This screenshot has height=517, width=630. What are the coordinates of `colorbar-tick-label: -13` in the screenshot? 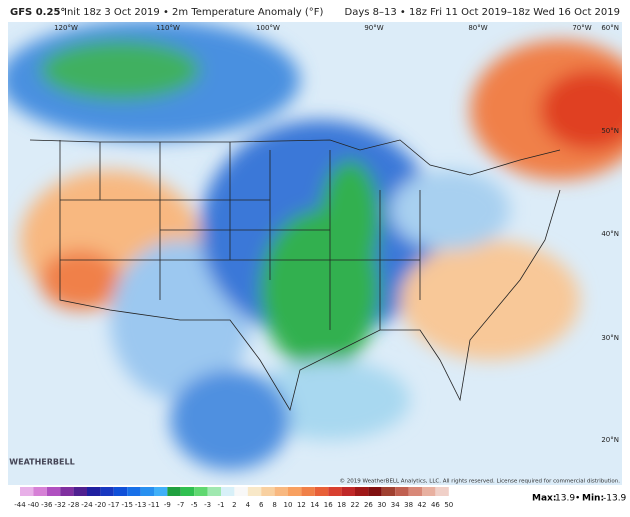 It's located at (140, 505).